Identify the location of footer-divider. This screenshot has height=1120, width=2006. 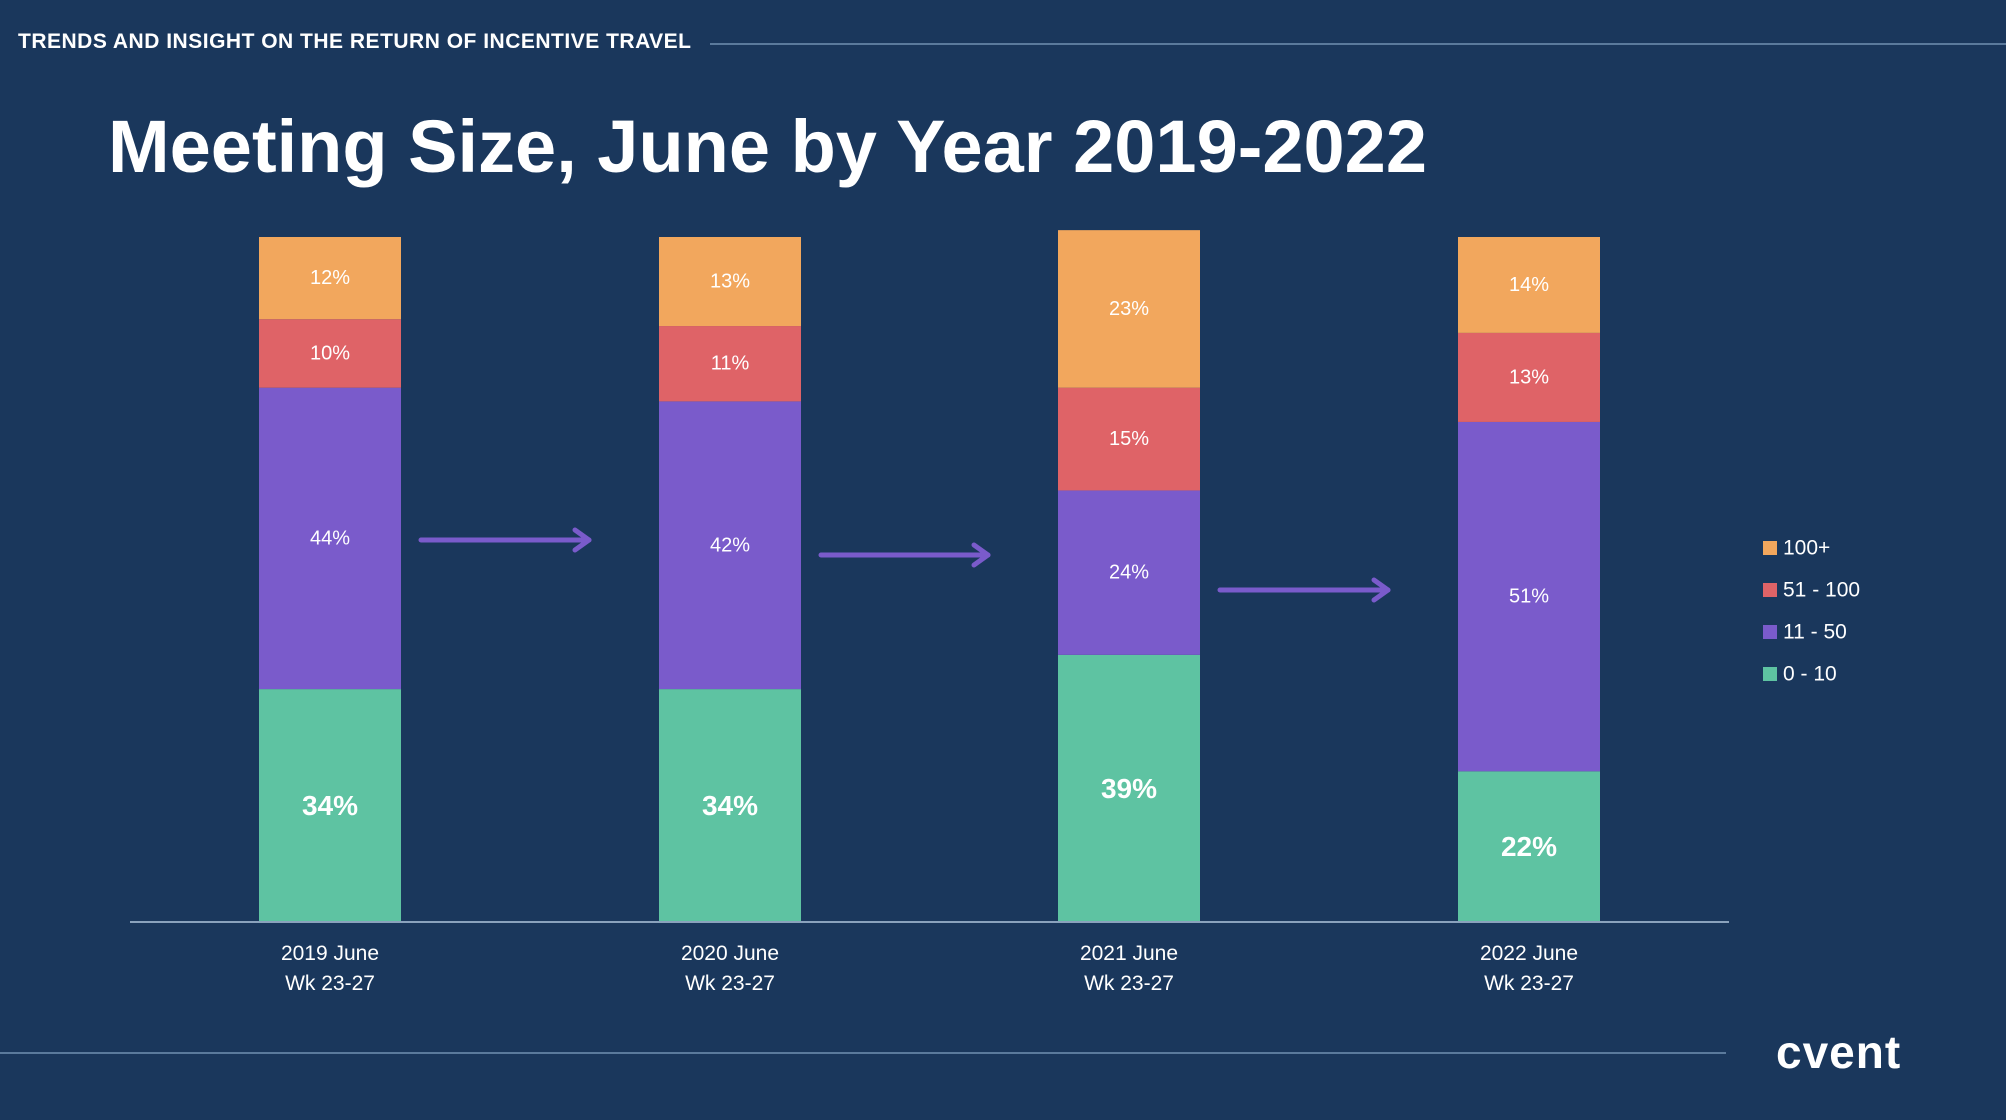
(863, 1053).